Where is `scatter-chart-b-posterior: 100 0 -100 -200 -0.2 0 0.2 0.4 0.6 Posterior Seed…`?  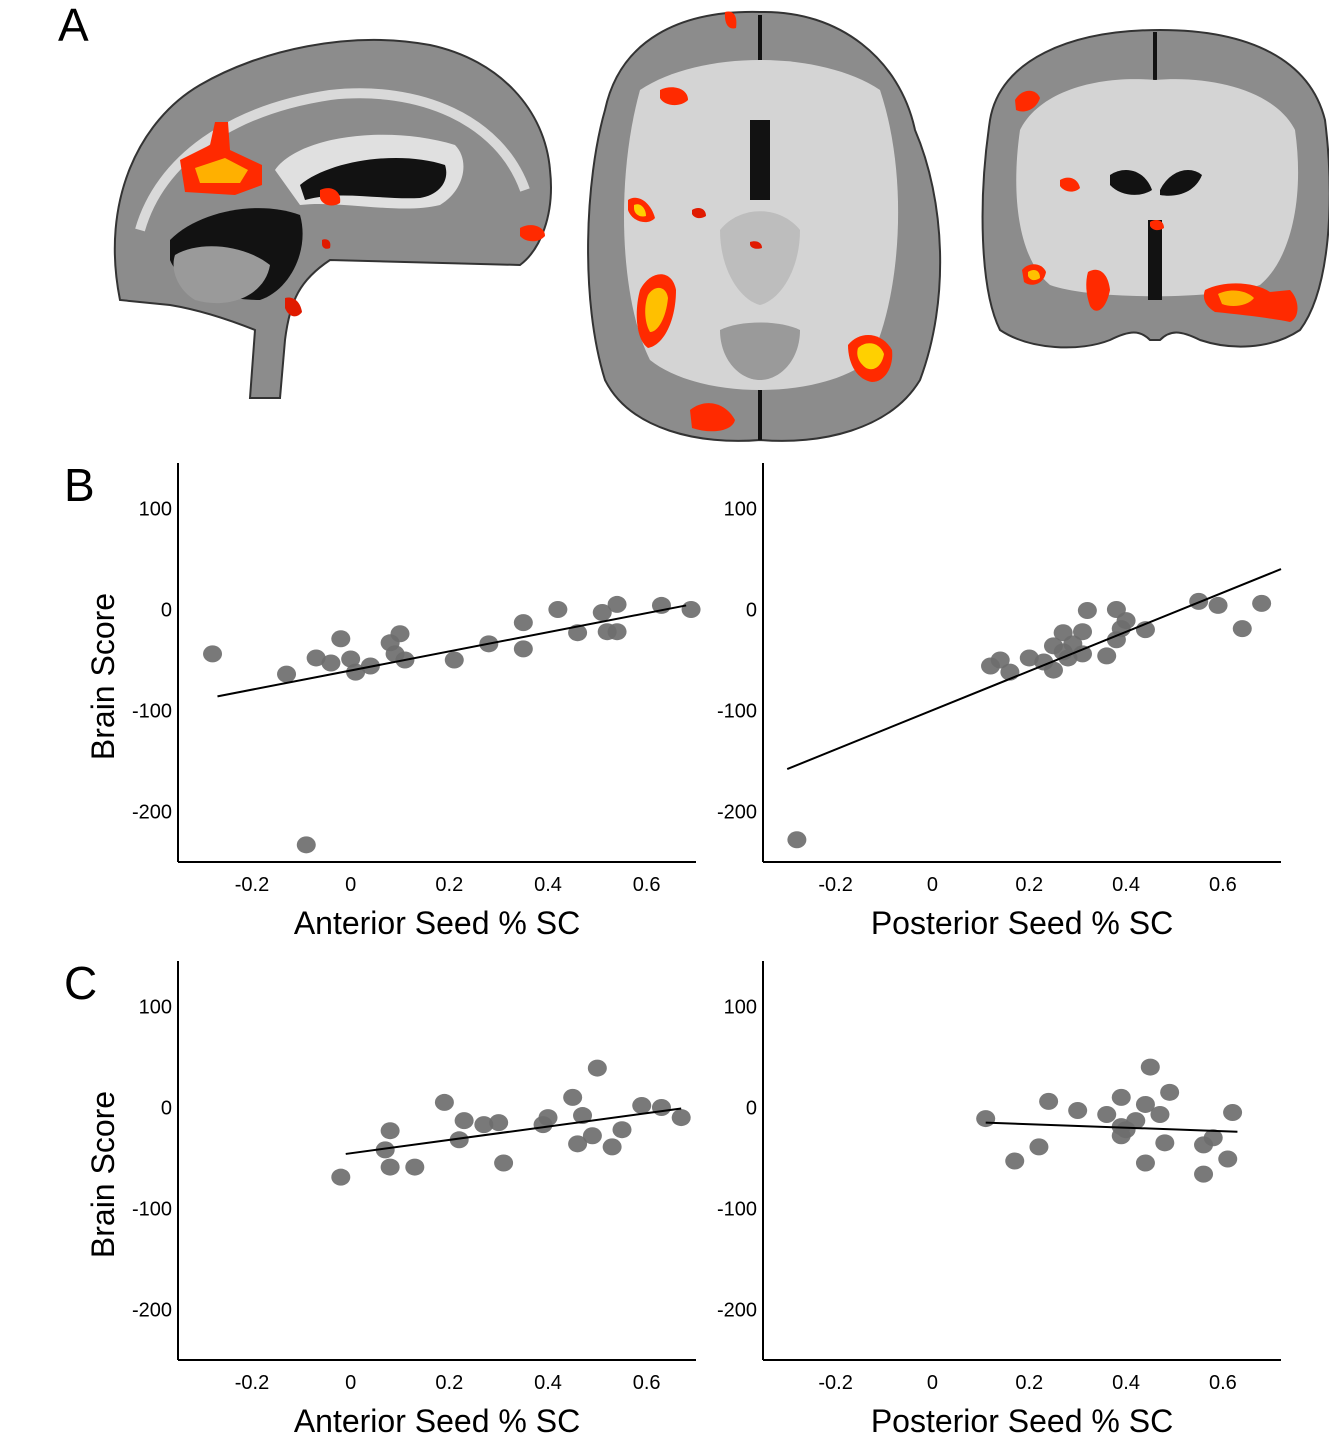 scatter-chart-b-posterior: 100 0 -100 -200 -0.2 0 0.2 0.4 0.6 Posterior Seed… is located at coordinates (999, 702).